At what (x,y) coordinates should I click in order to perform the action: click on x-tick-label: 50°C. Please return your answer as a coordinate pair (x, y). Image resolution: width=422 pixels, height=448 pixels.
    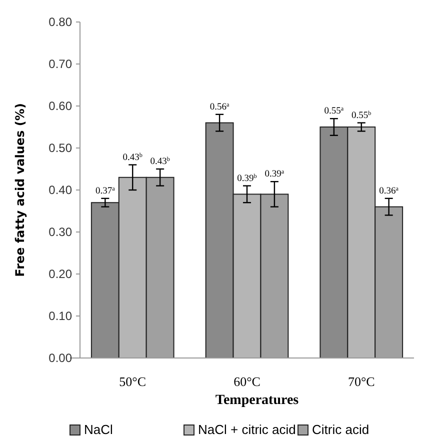
    Looking at the image, I should click on (132, 381).